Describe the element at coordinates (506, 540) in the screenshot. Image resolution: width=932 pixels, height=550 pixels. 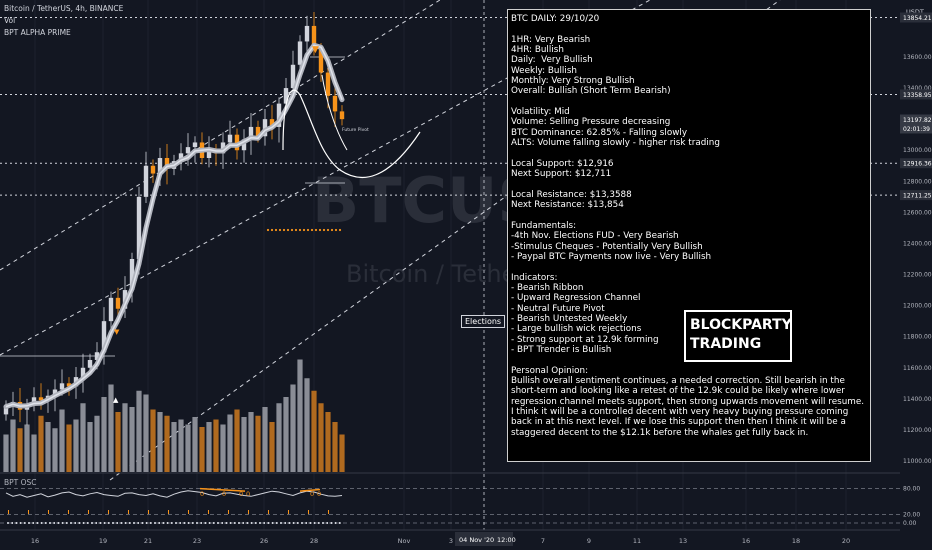
I see `current-time-label: 12:00` at that location.